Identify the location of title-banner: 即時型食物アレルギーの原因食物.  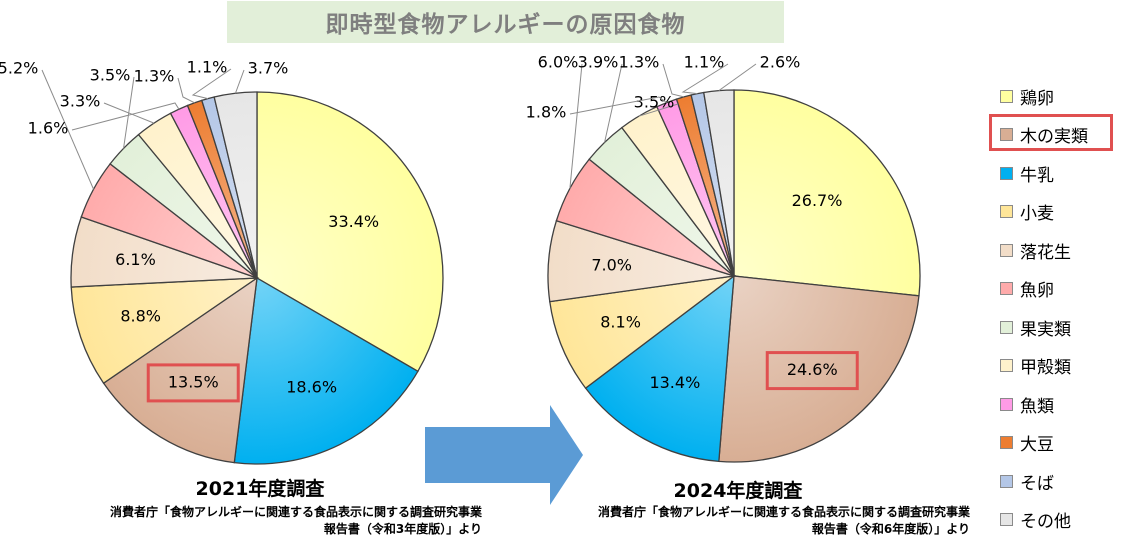
(505, 22).